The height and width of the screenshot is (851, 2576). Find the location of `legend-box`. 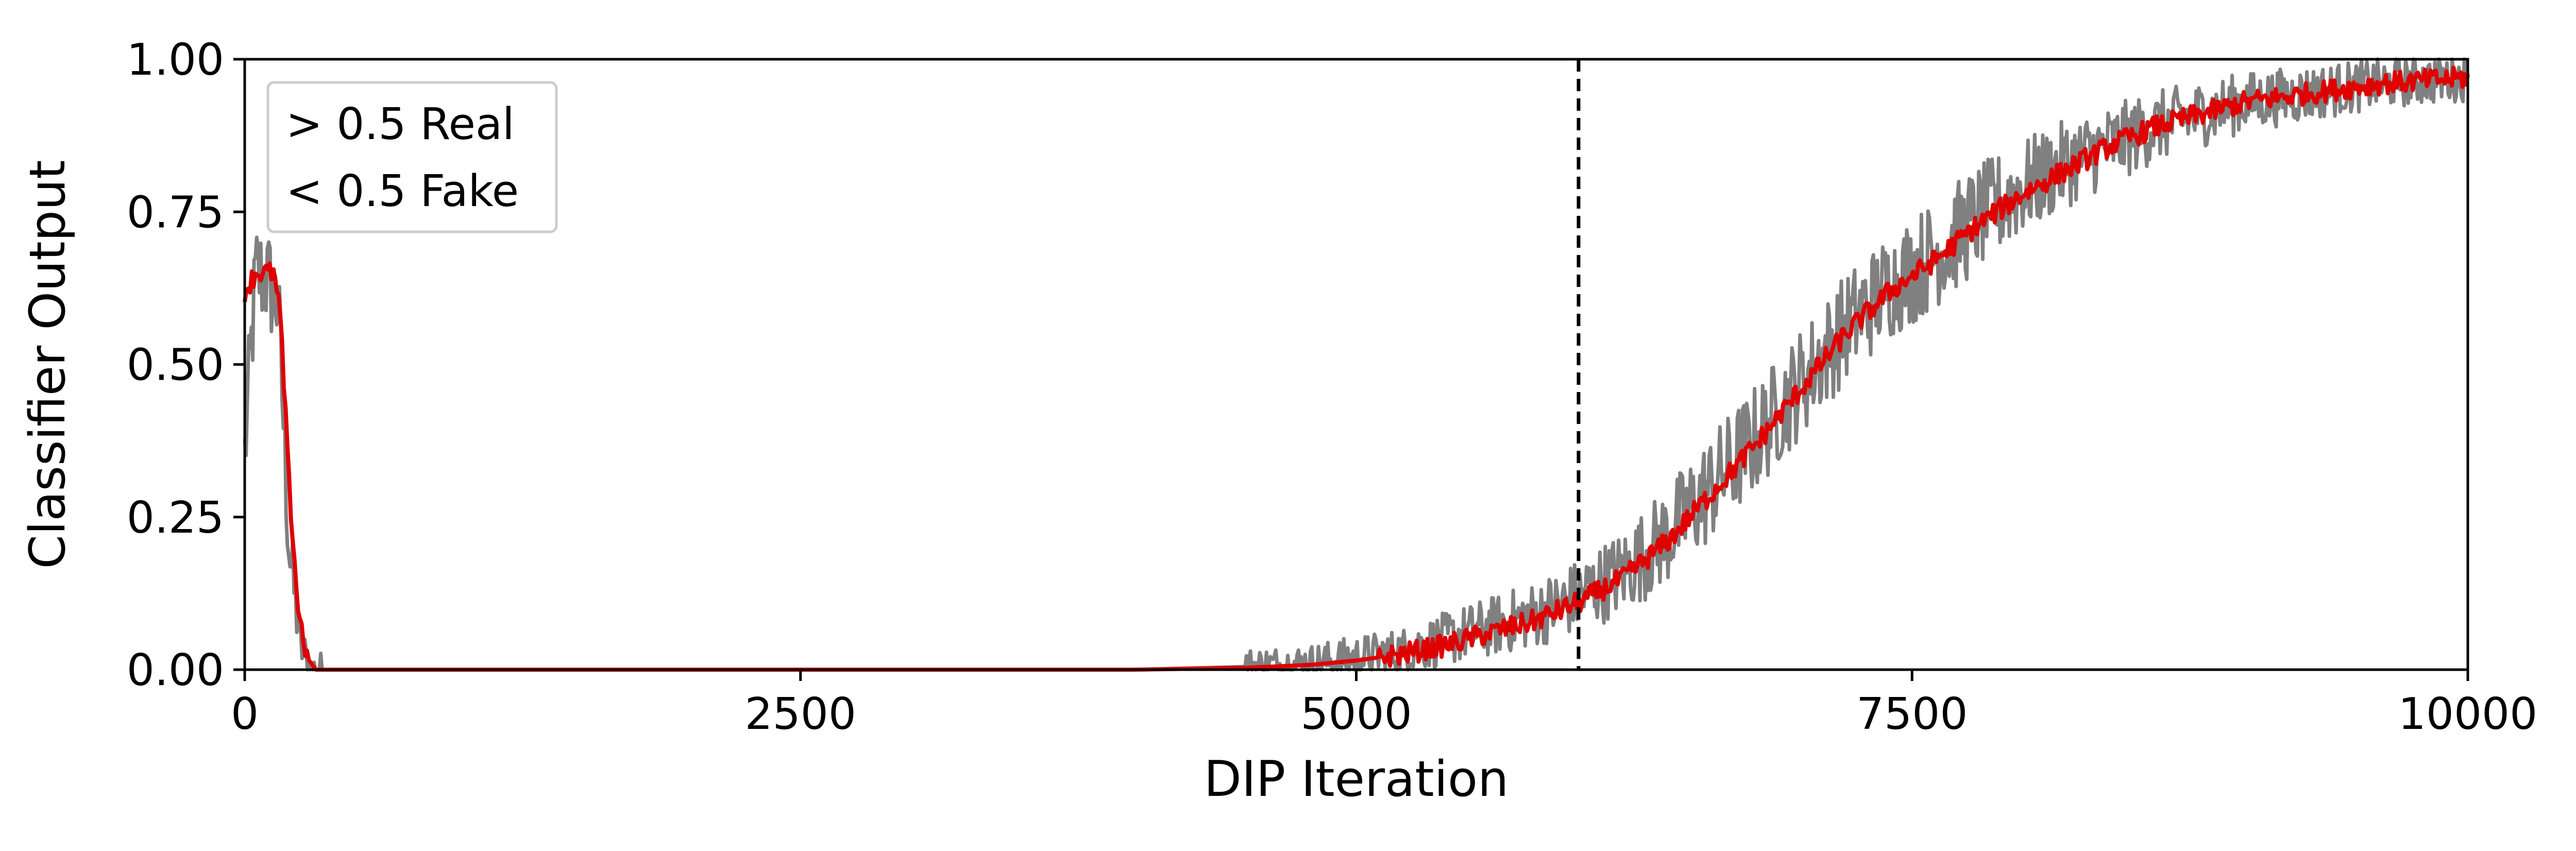

legend-box is located at coordinates (412, 157).